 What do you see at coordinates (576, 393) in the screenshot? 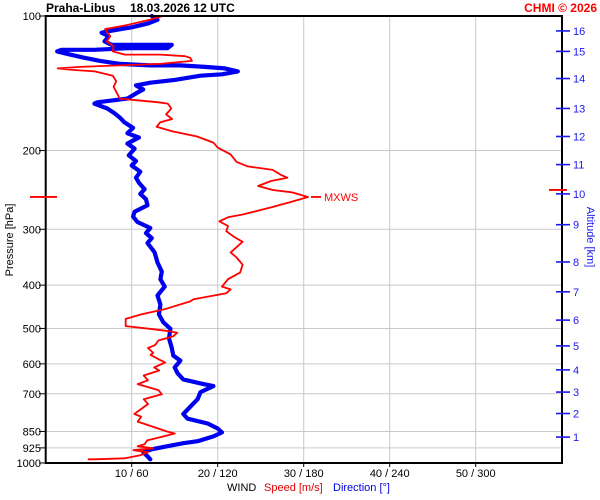
I see `altitude-tick-label-3: 3` at bounding box center [576, 393].